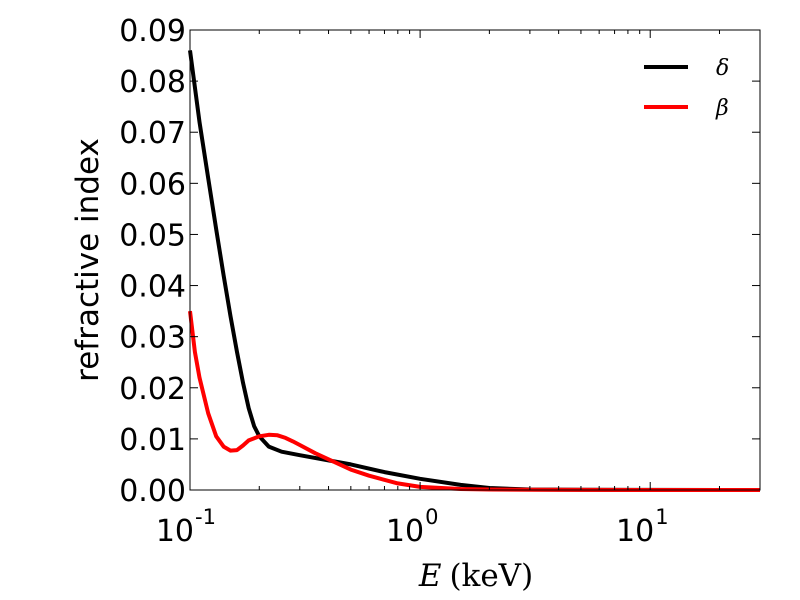 The height and width of the screenshot is (600, 800). Describe the element at coordinates (152, 31) in the screenshot. I see `y-tick-label: 0.09` at that location.